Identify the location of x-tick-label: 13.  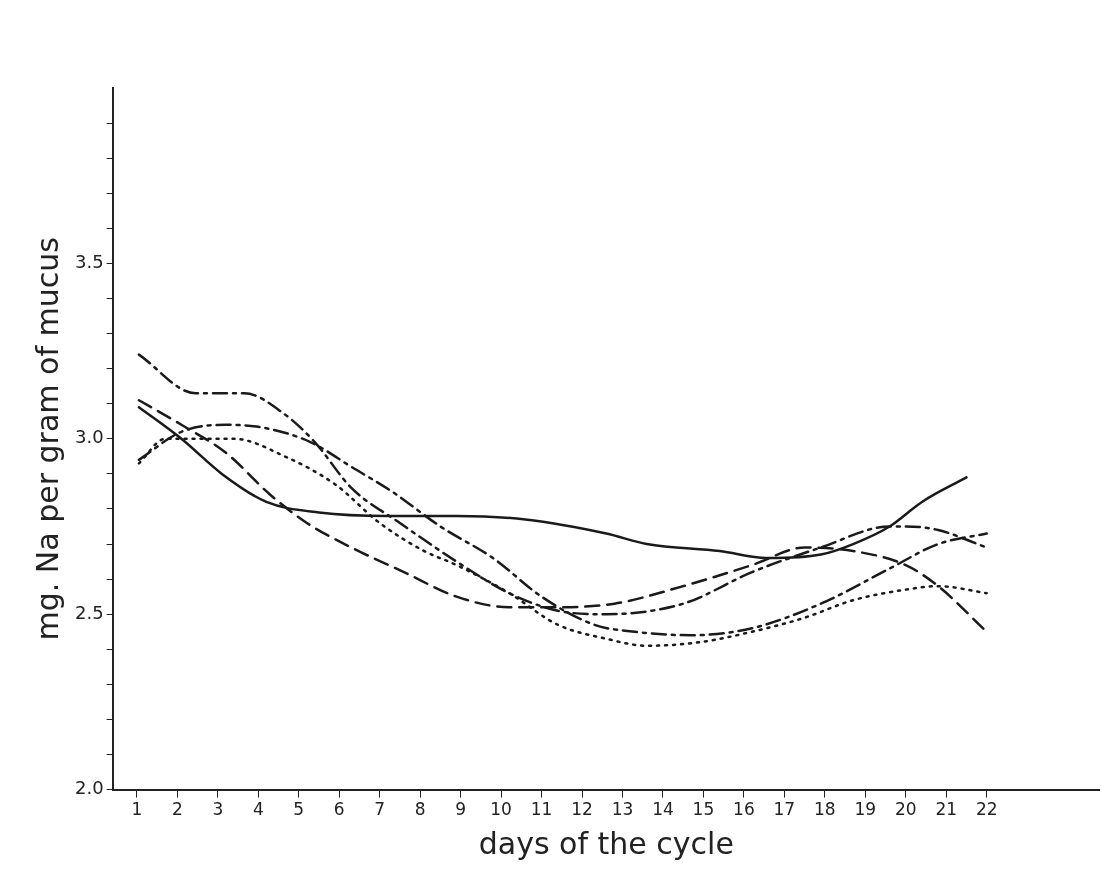
(622, 809).